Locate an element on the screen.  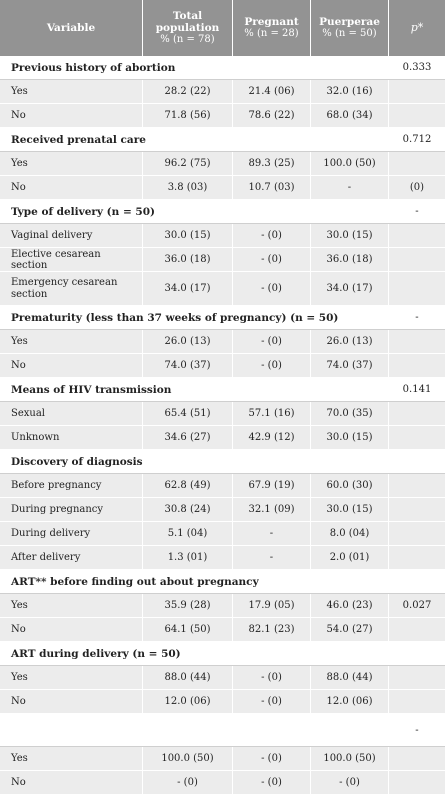
table-row: No 64.1 (50) 82.1 (23) 54.0 (27) is located at coordinates (222, 630).